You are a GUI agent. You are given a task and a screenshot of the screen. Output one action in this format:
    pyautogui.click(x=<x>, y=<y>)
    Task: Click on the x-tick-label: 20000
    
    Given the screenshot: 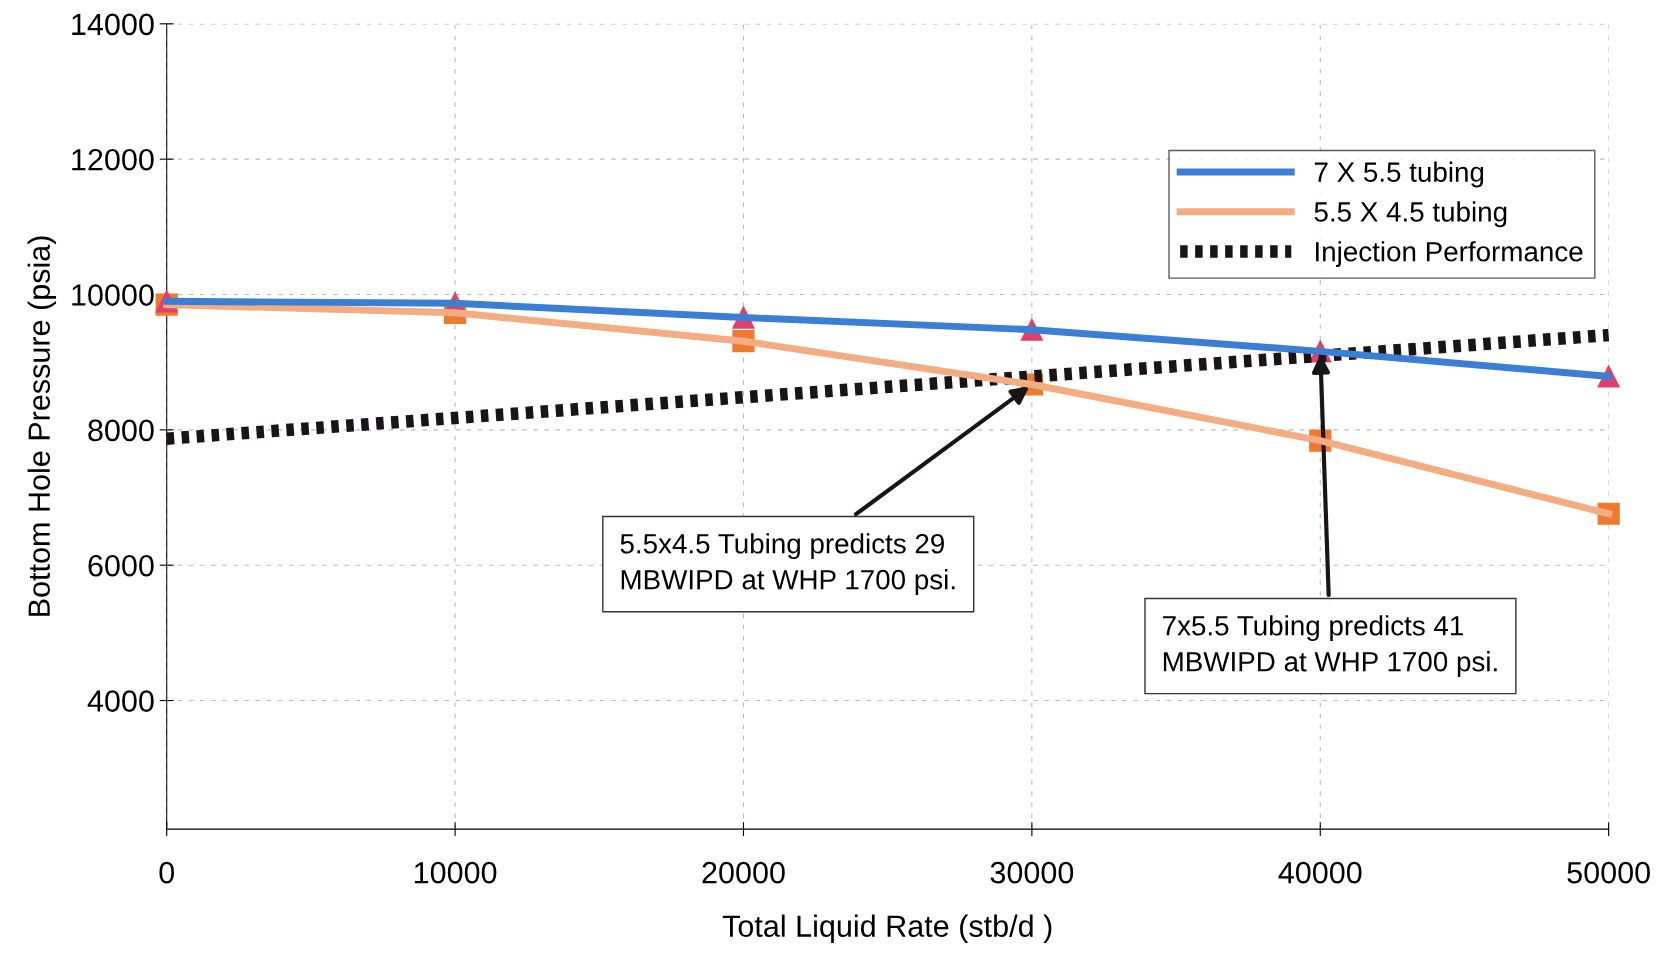 What is the action you would take?
    pyautogui.click(x=743, y=872)
    